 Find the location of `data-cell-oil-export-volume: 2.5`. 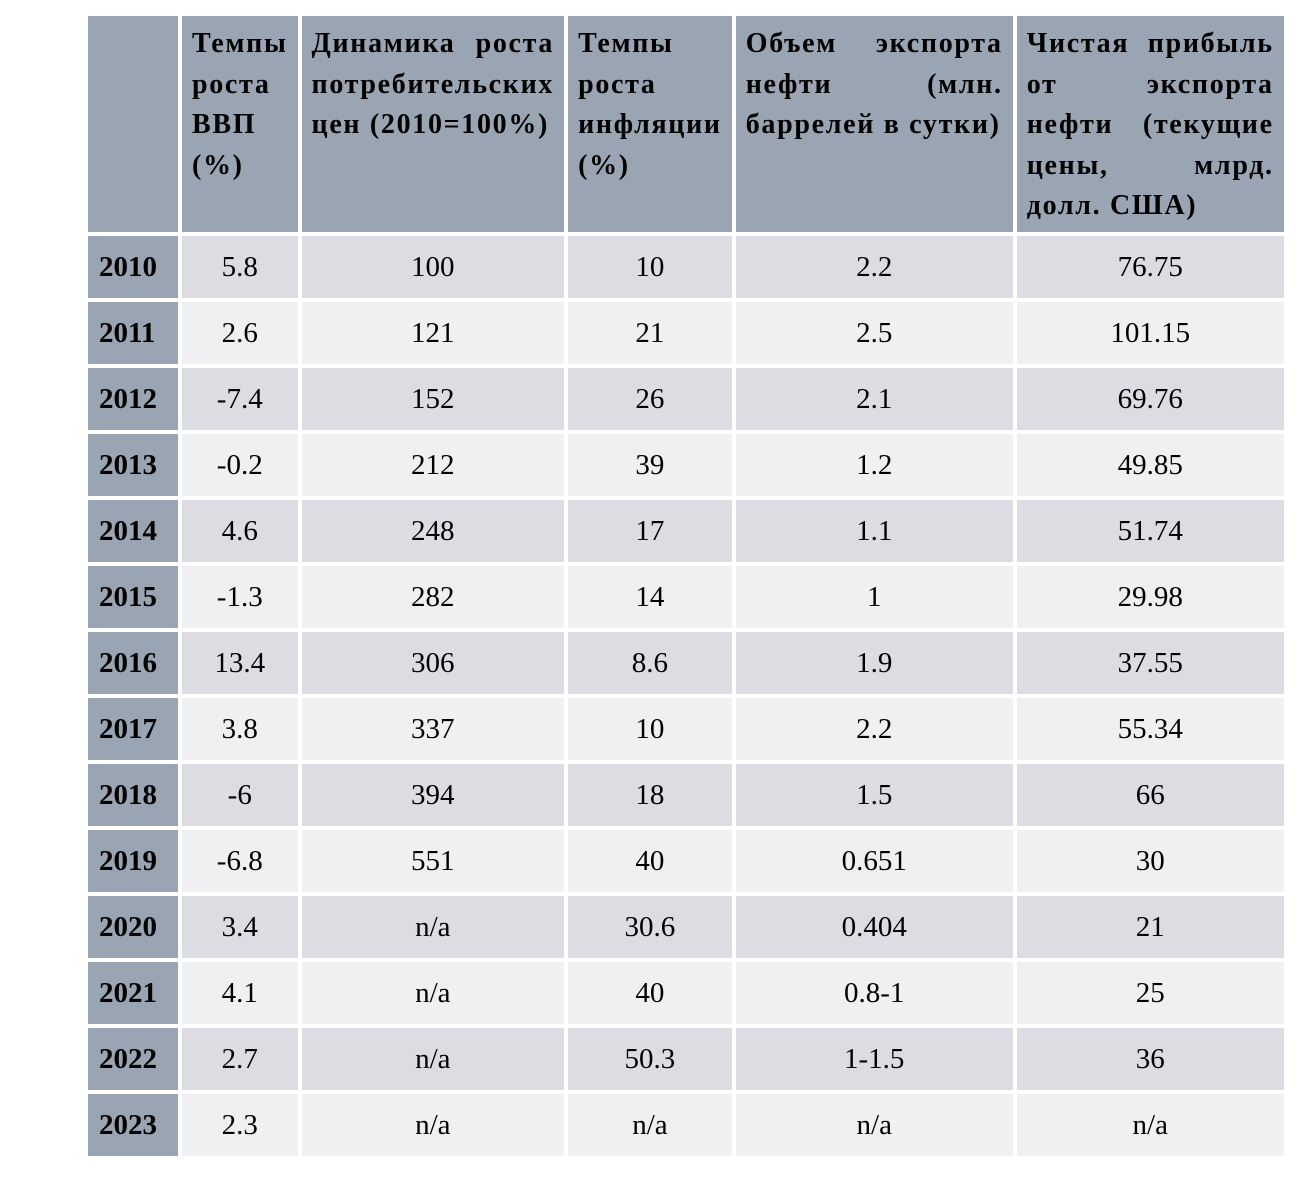

data-cell-oil-export-volume: 2.5 is located at coordinates (874, 333).